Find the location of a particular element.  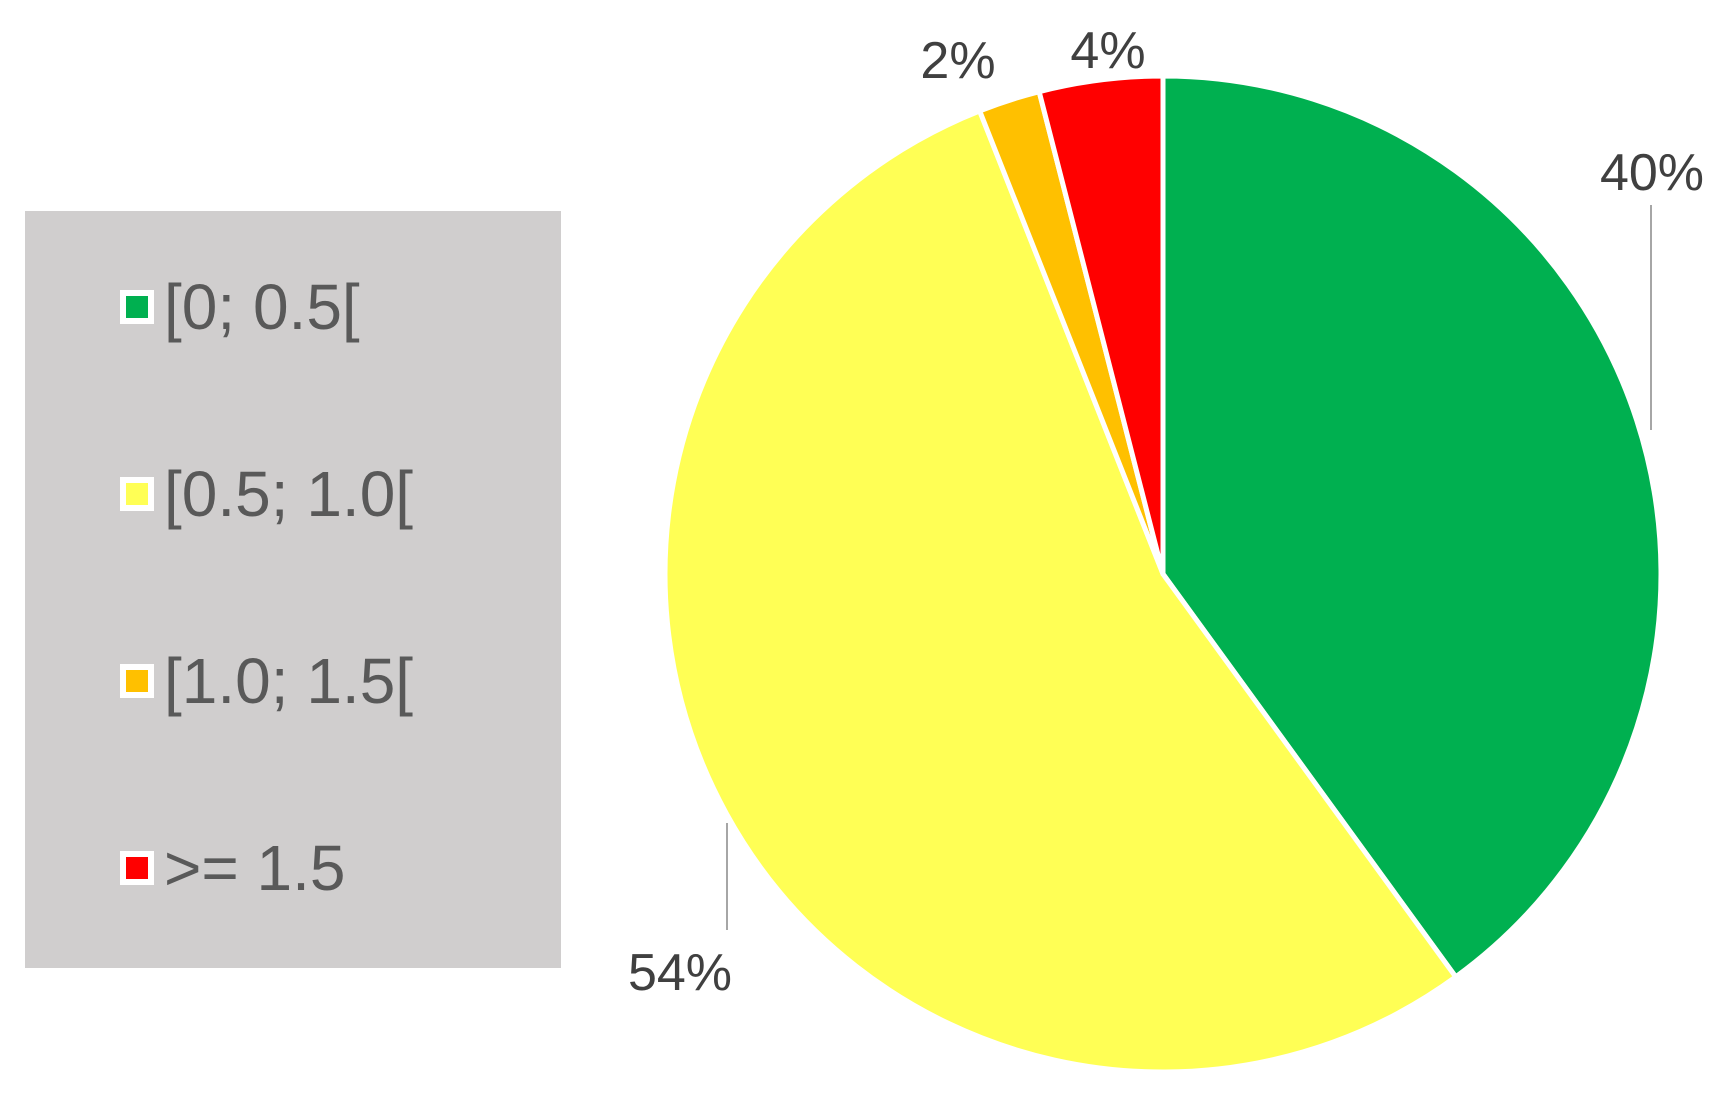

legend-item-1: [0.5; 1.0[ is located at coordinates (267, 494).